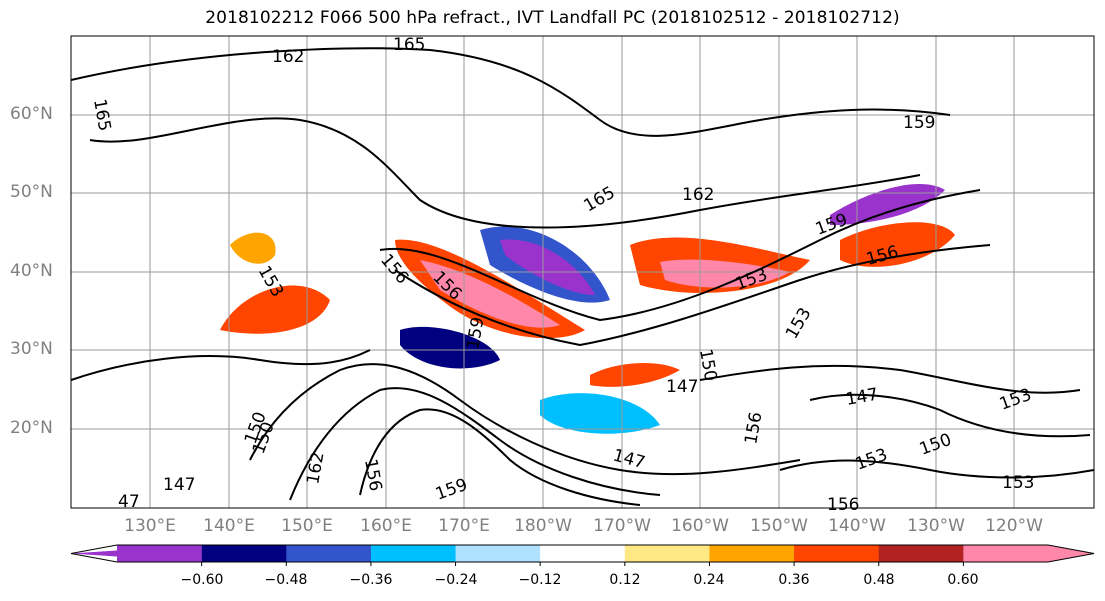  What do you see at coordinates (919, 123) in the screenshot?
I see `contour-label: 159` at bounding box center [919, 123].